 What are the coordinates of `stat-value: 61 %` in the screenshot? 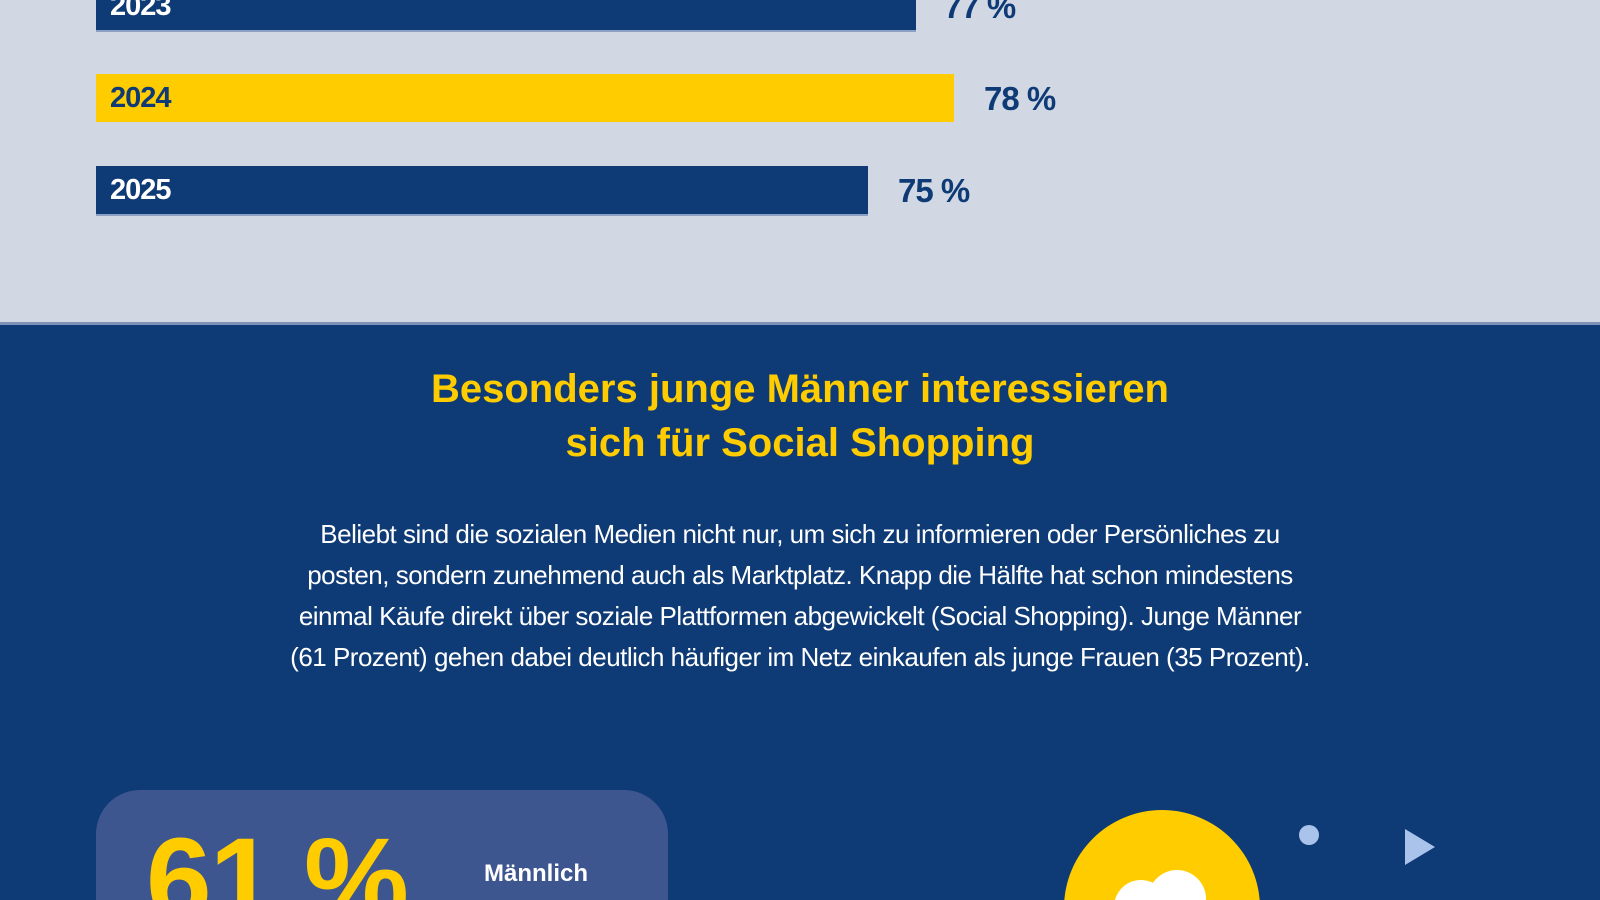 It's located at (277, 857).